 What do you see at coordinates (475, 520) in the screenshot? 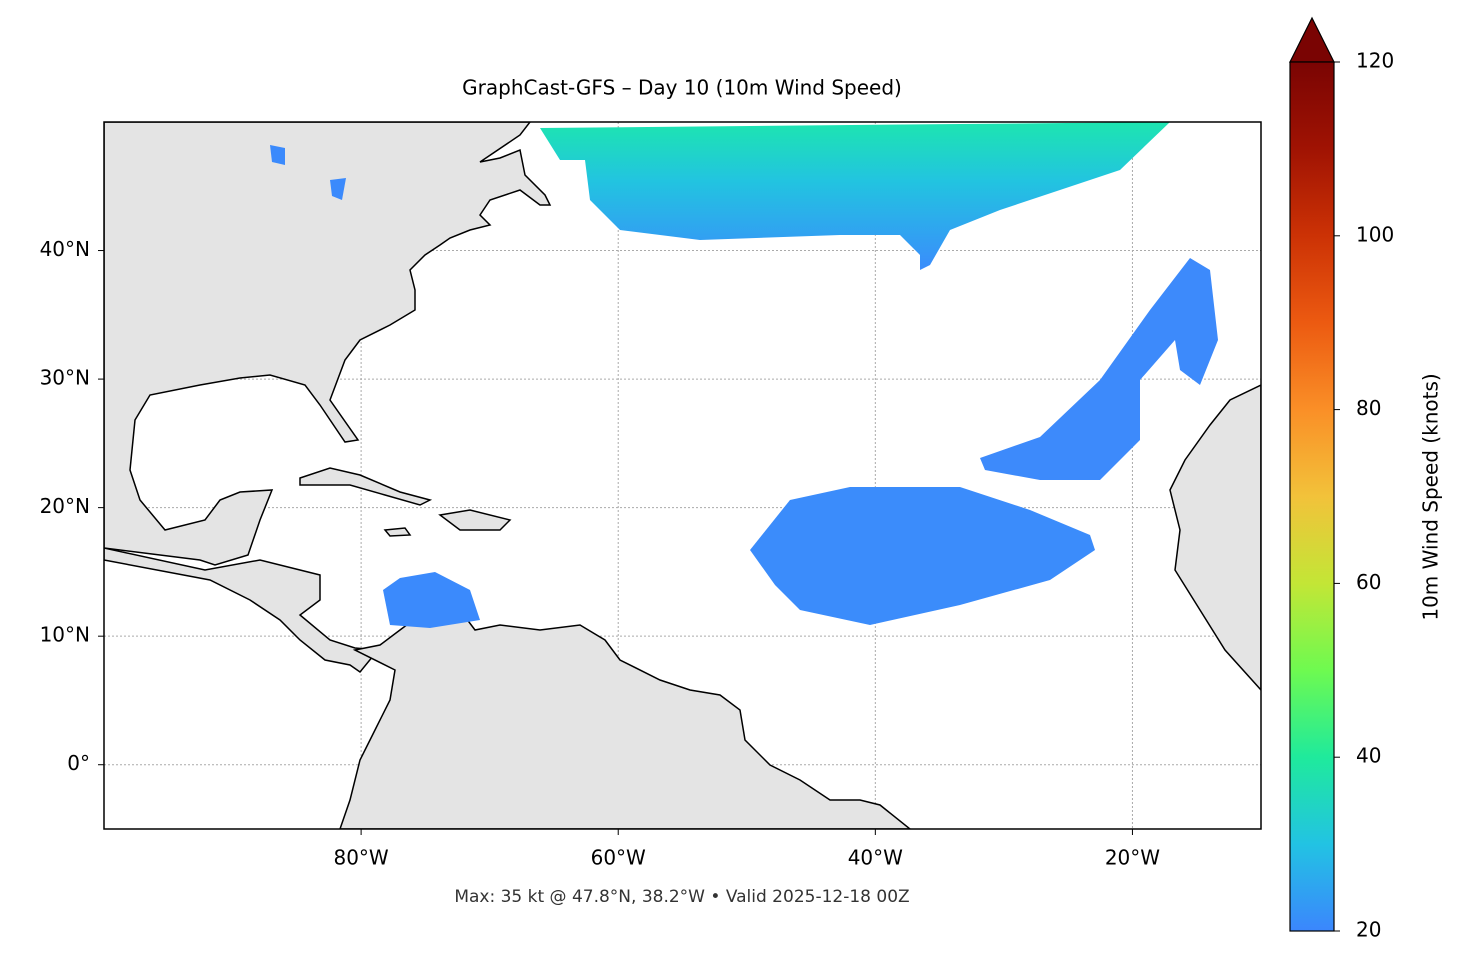
I see `hispaniola` at bounding box center [475, 520].